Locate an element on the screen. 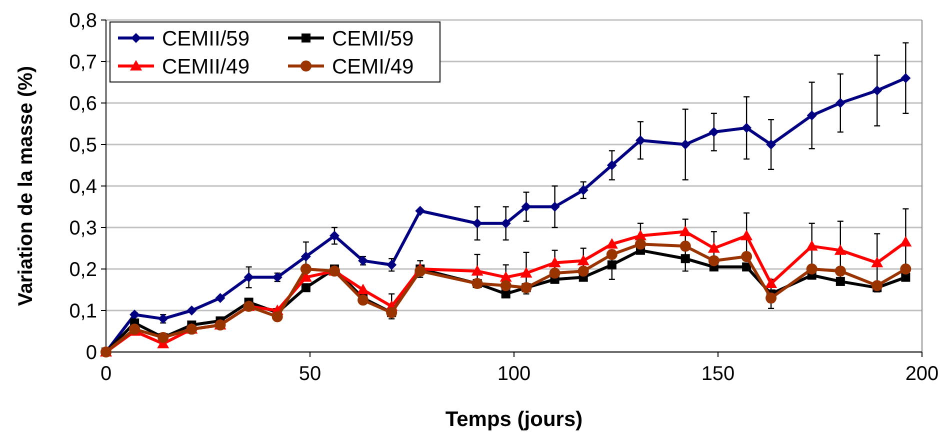  y-tick-label: 0,2 is located at coordinates (83, 270).